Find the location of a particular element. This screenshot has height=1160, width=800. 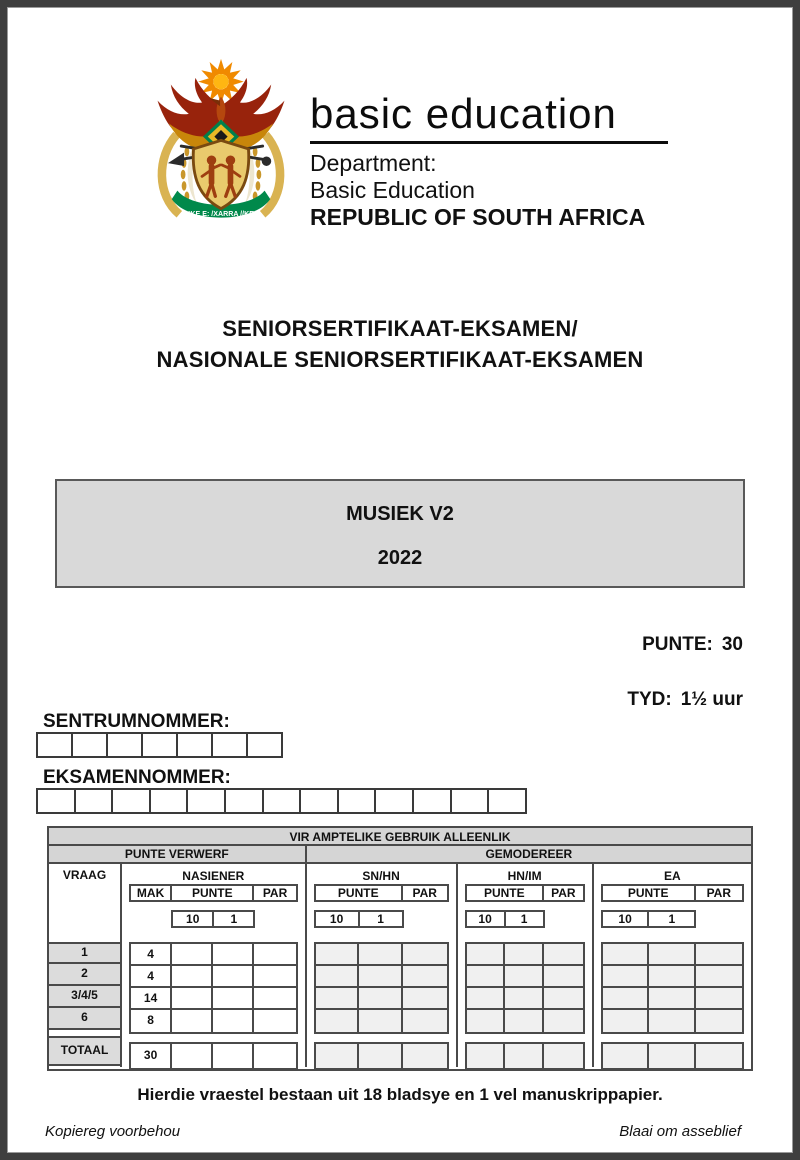

section-header: HN/IM PUNTE PAR 10 1 is located at coordinates (524, 903).